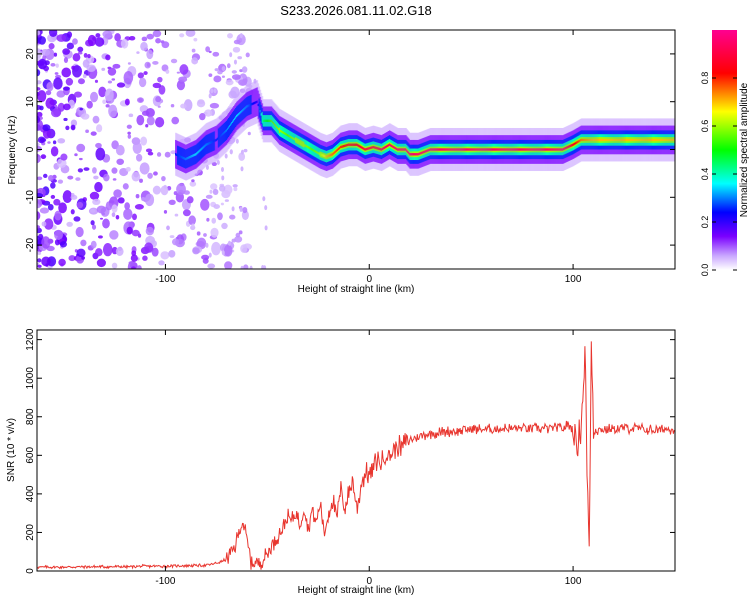 This screenshot has height=600, width=750. What do you see at coordinates (30, 54) in the screenshot?
I see `spectrogram-y-tick-label: 20` at bounding box center [30, 54].